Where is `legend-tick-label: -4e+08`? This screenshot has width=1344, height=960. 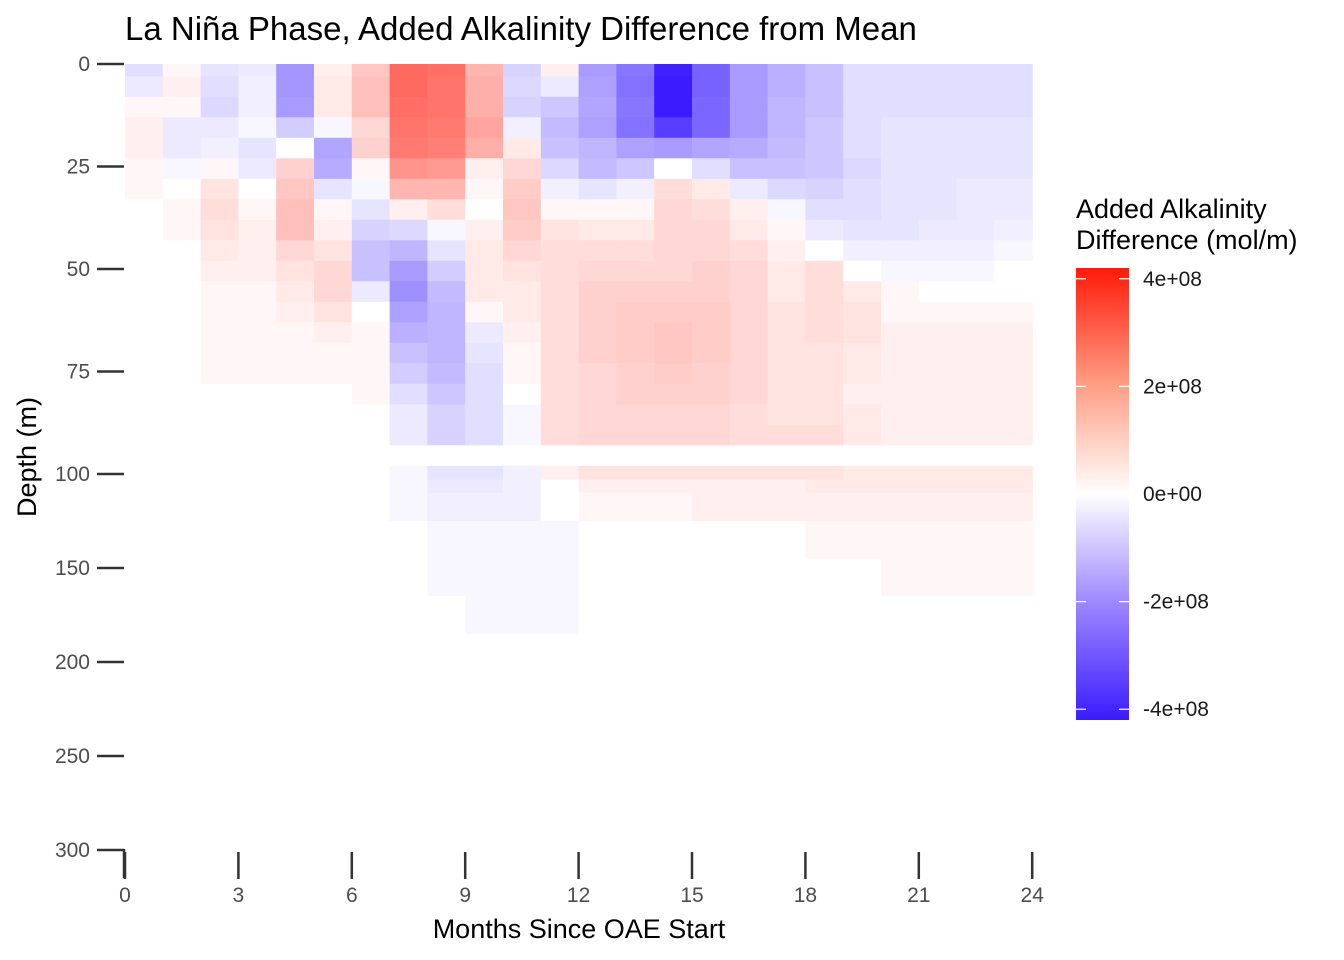 legend-tick-label: -4e+08 is located at coordinates (1176, 709).